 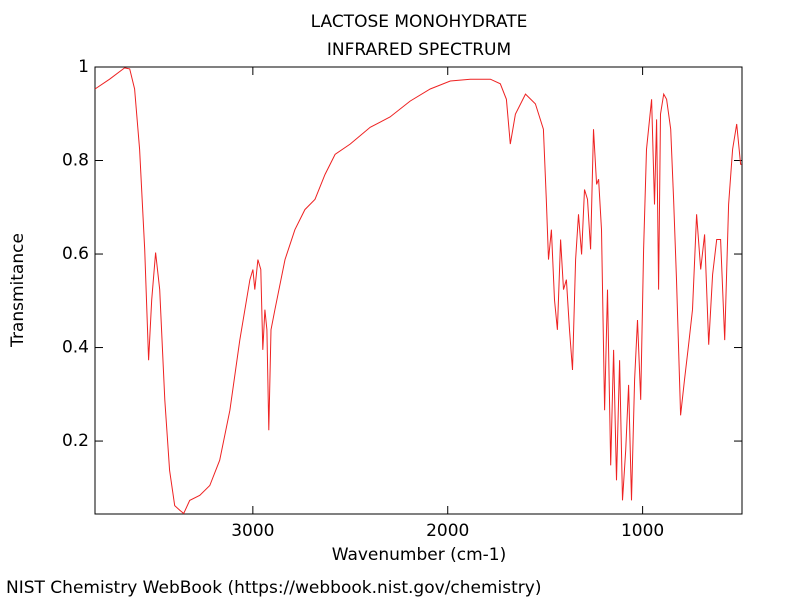 I want to click on y-tick-label: 0.6, so click(x=75, y=254).